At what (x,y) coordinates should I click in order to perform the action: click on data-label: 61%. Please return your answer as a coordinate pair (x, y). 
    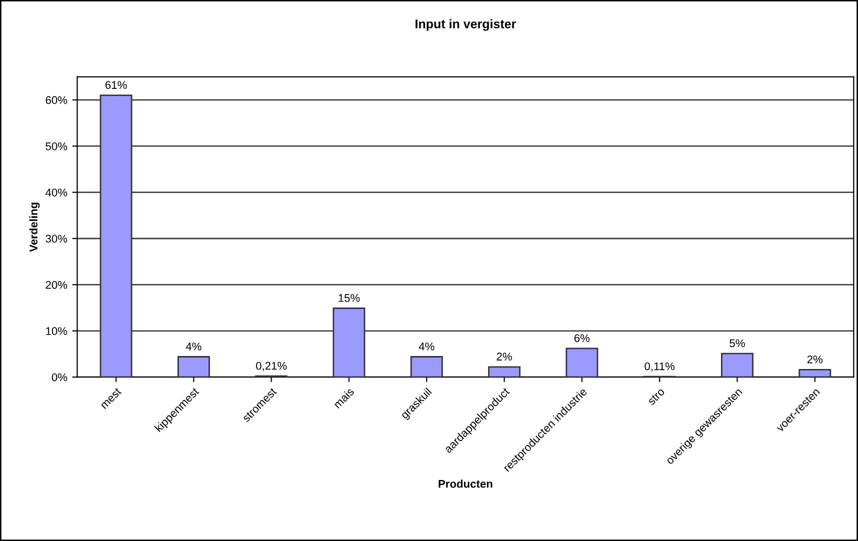
    Looking at the image, I should click on (116, 85).